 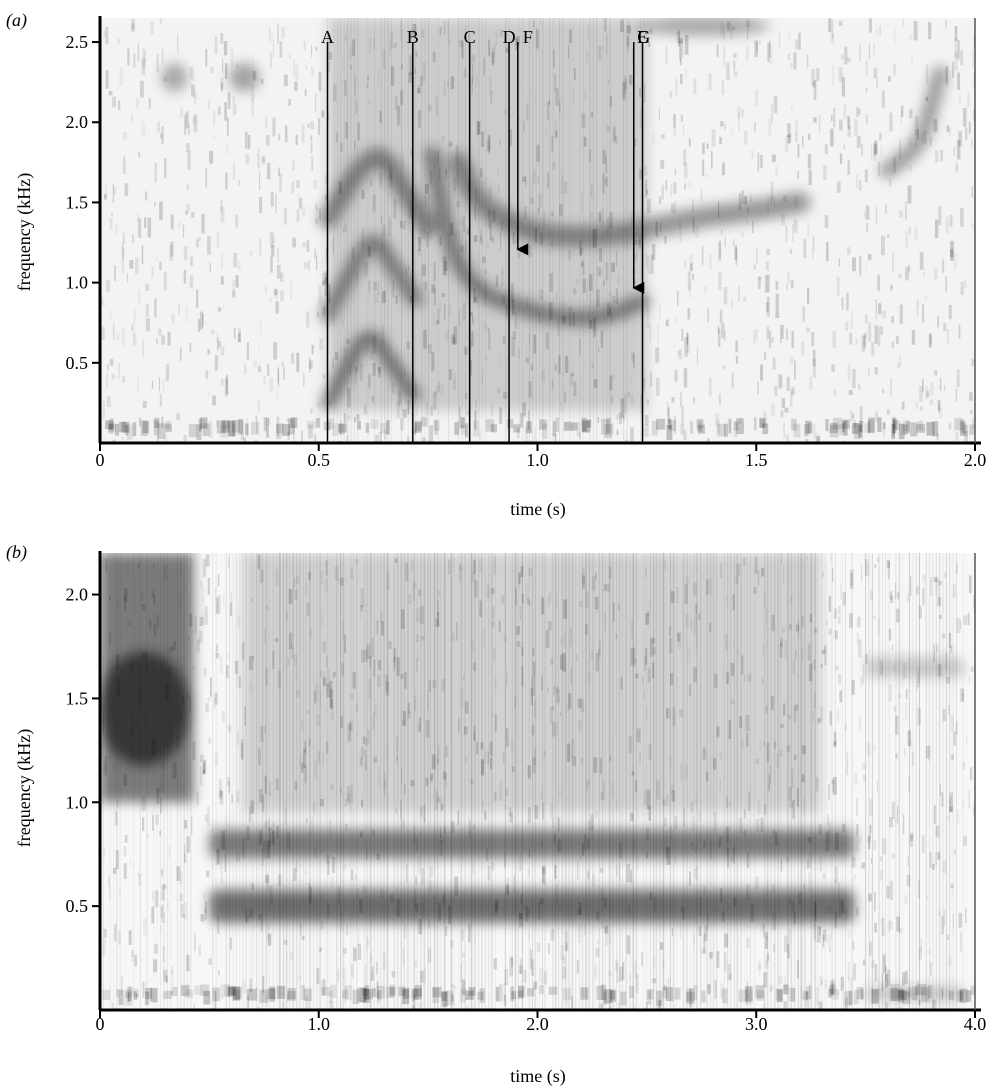 I want to click on harmonic-band, so click(x=915, y=993).